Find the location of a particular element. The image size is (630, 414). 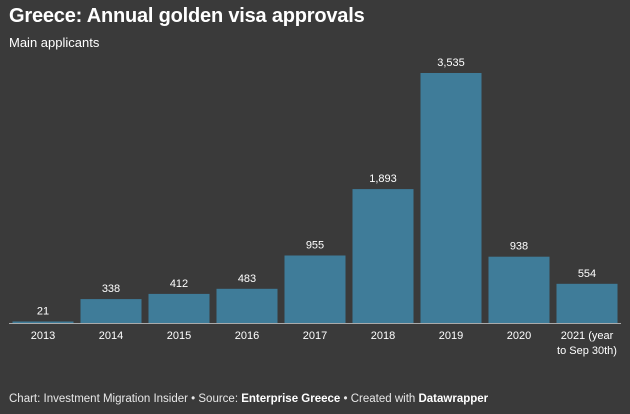

x-tick-label-2: 2015 is located at coordinates (179, 336).